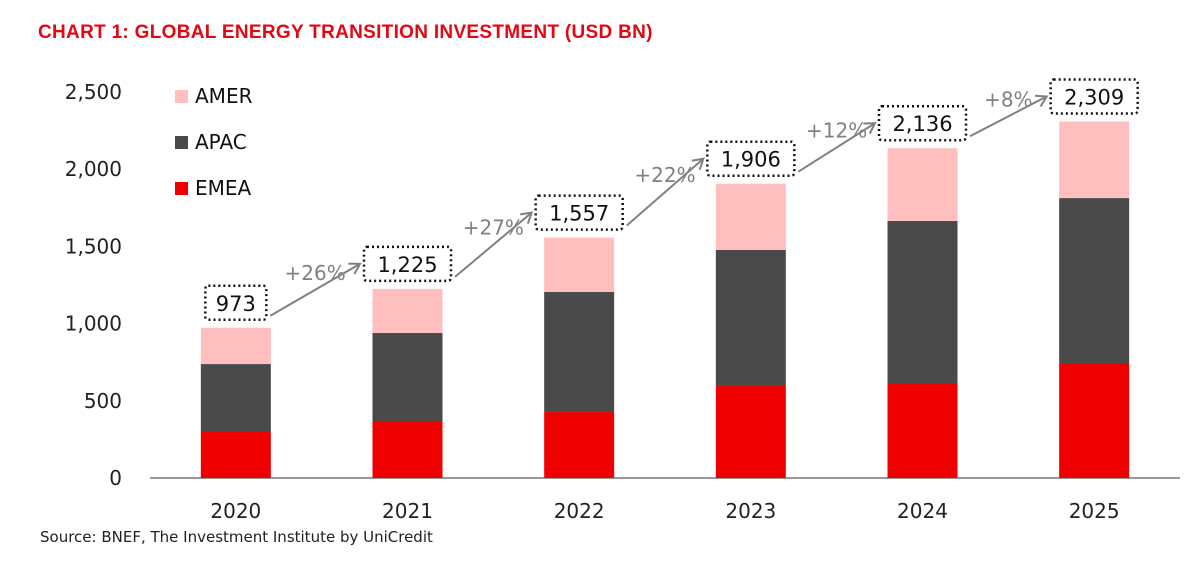 This screenshot has width=1200, height=576. Describe the element at coordinates (750, 317) in the screenshot. I see `bar-apac-2023` at that location.